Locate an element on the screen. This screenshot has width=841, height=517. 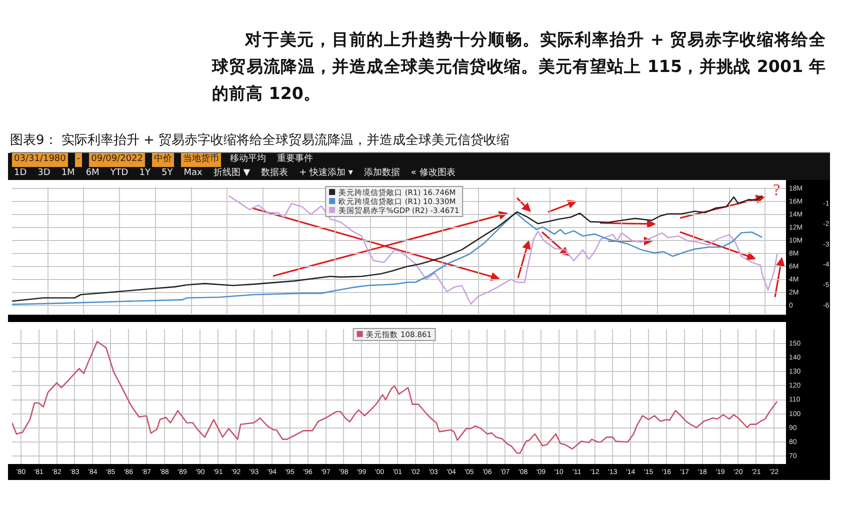
text: 09/09/2022 is located at coordinates (117, 159).